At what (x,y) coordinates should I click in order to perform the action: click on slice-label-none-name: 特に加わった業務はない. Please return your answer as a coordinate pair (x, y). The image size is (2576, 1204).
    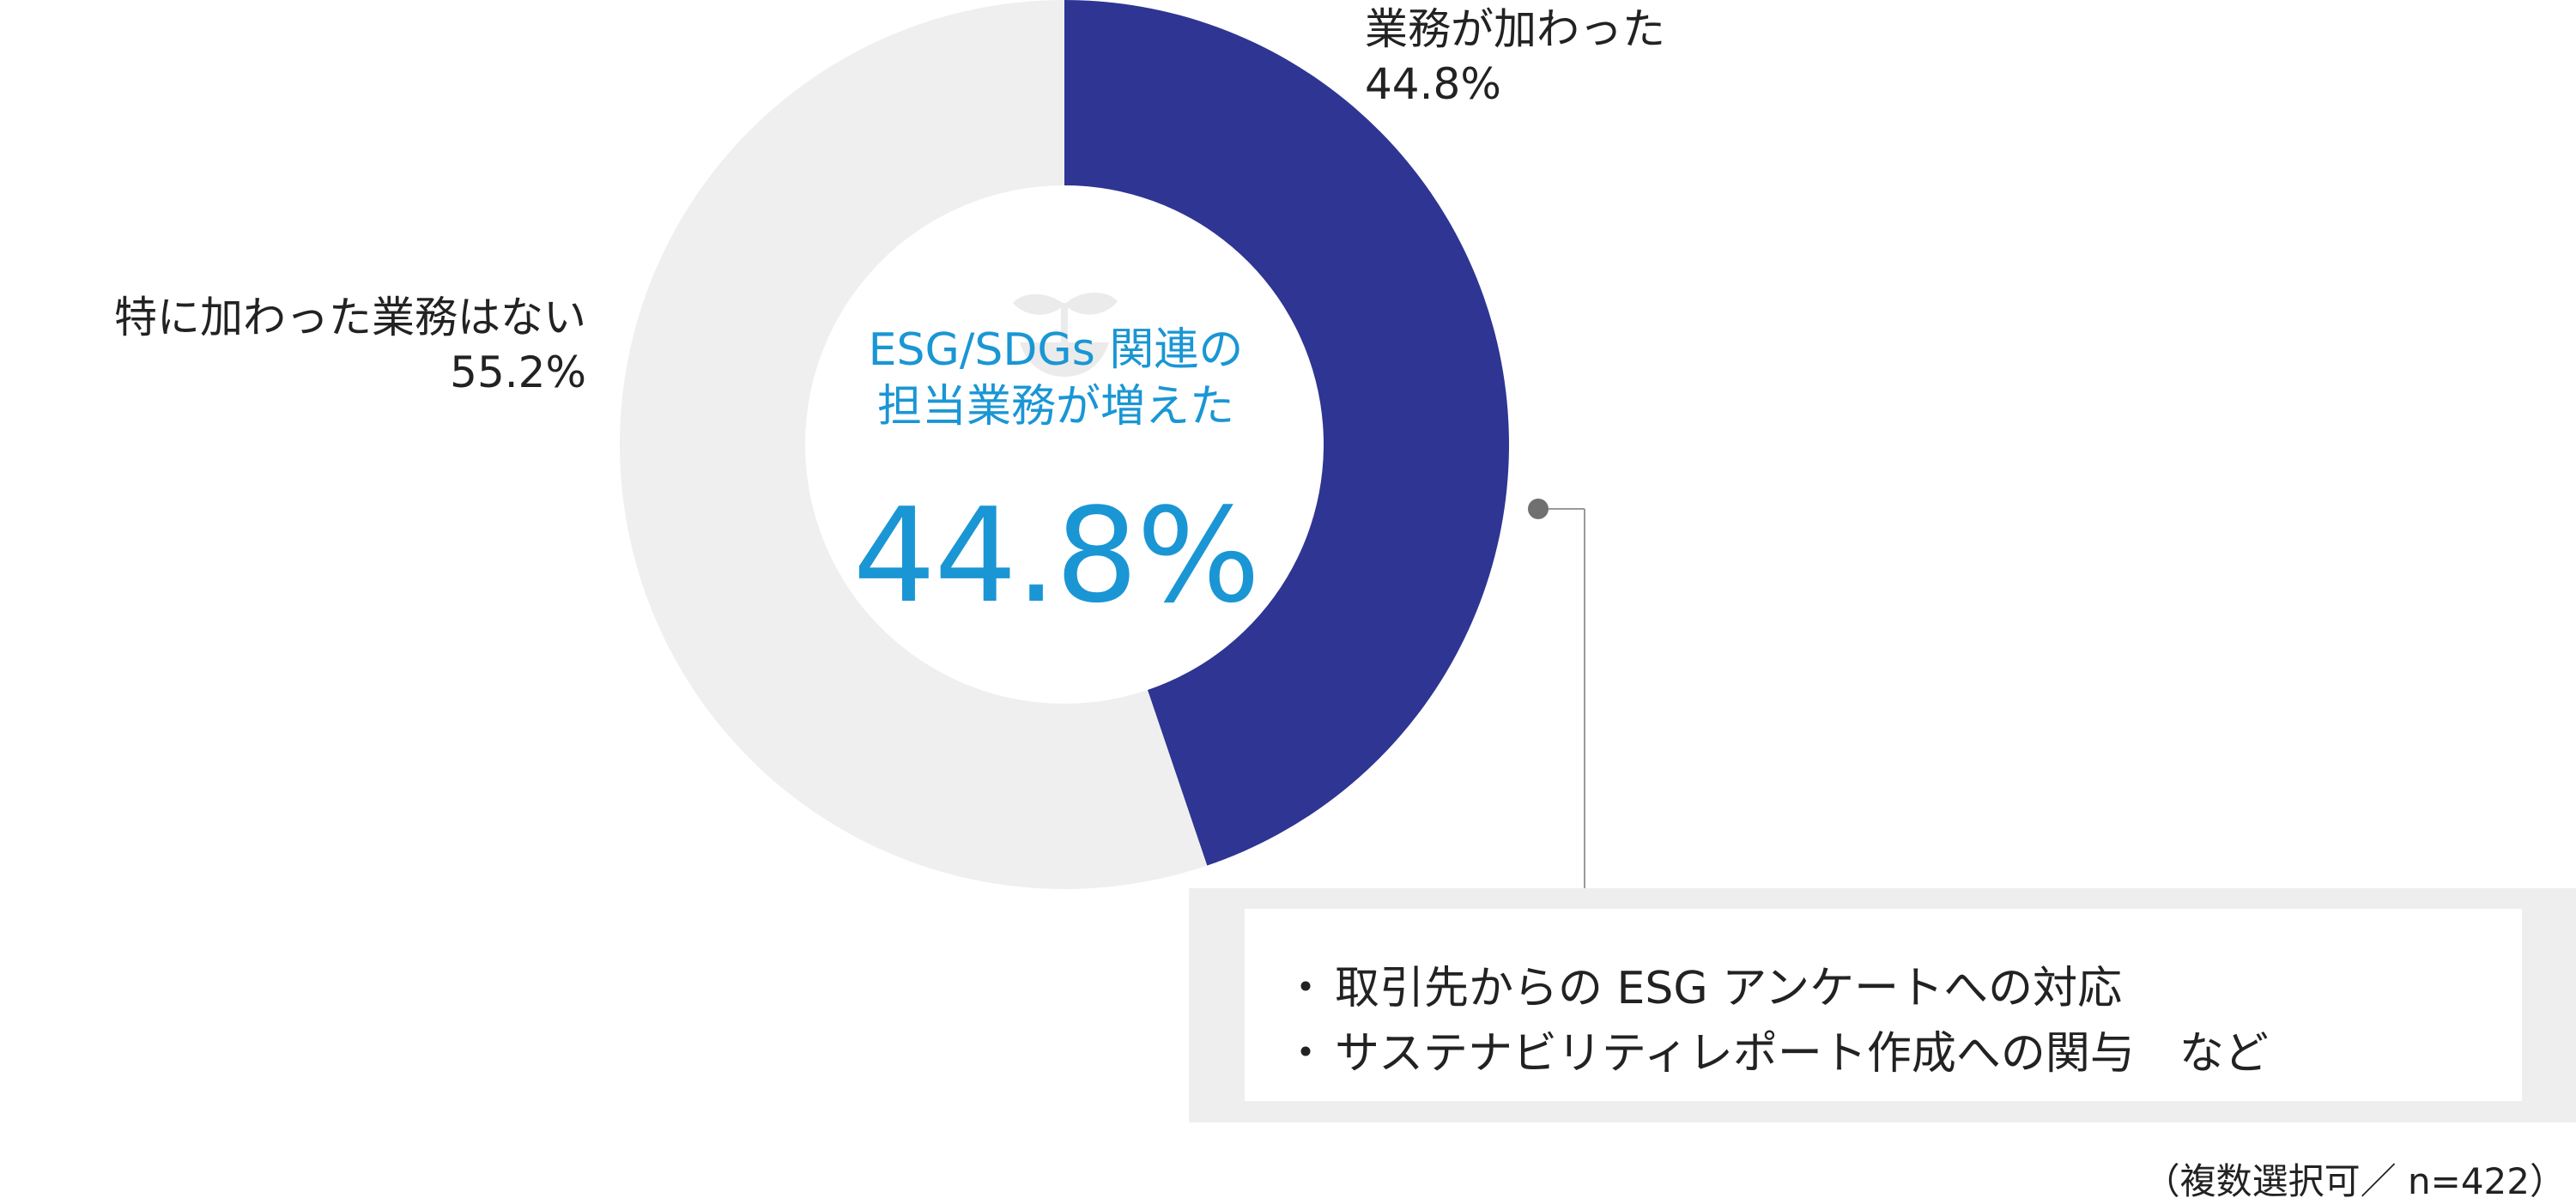
    Looking at the image, I should click on (350, 317).